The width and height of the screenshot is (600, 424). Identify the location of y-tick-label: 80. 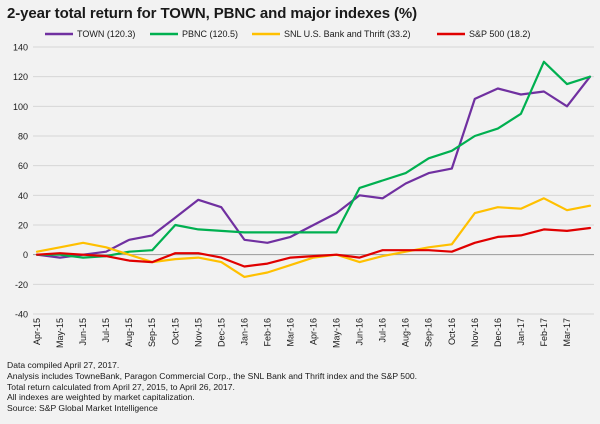
(23, 137).